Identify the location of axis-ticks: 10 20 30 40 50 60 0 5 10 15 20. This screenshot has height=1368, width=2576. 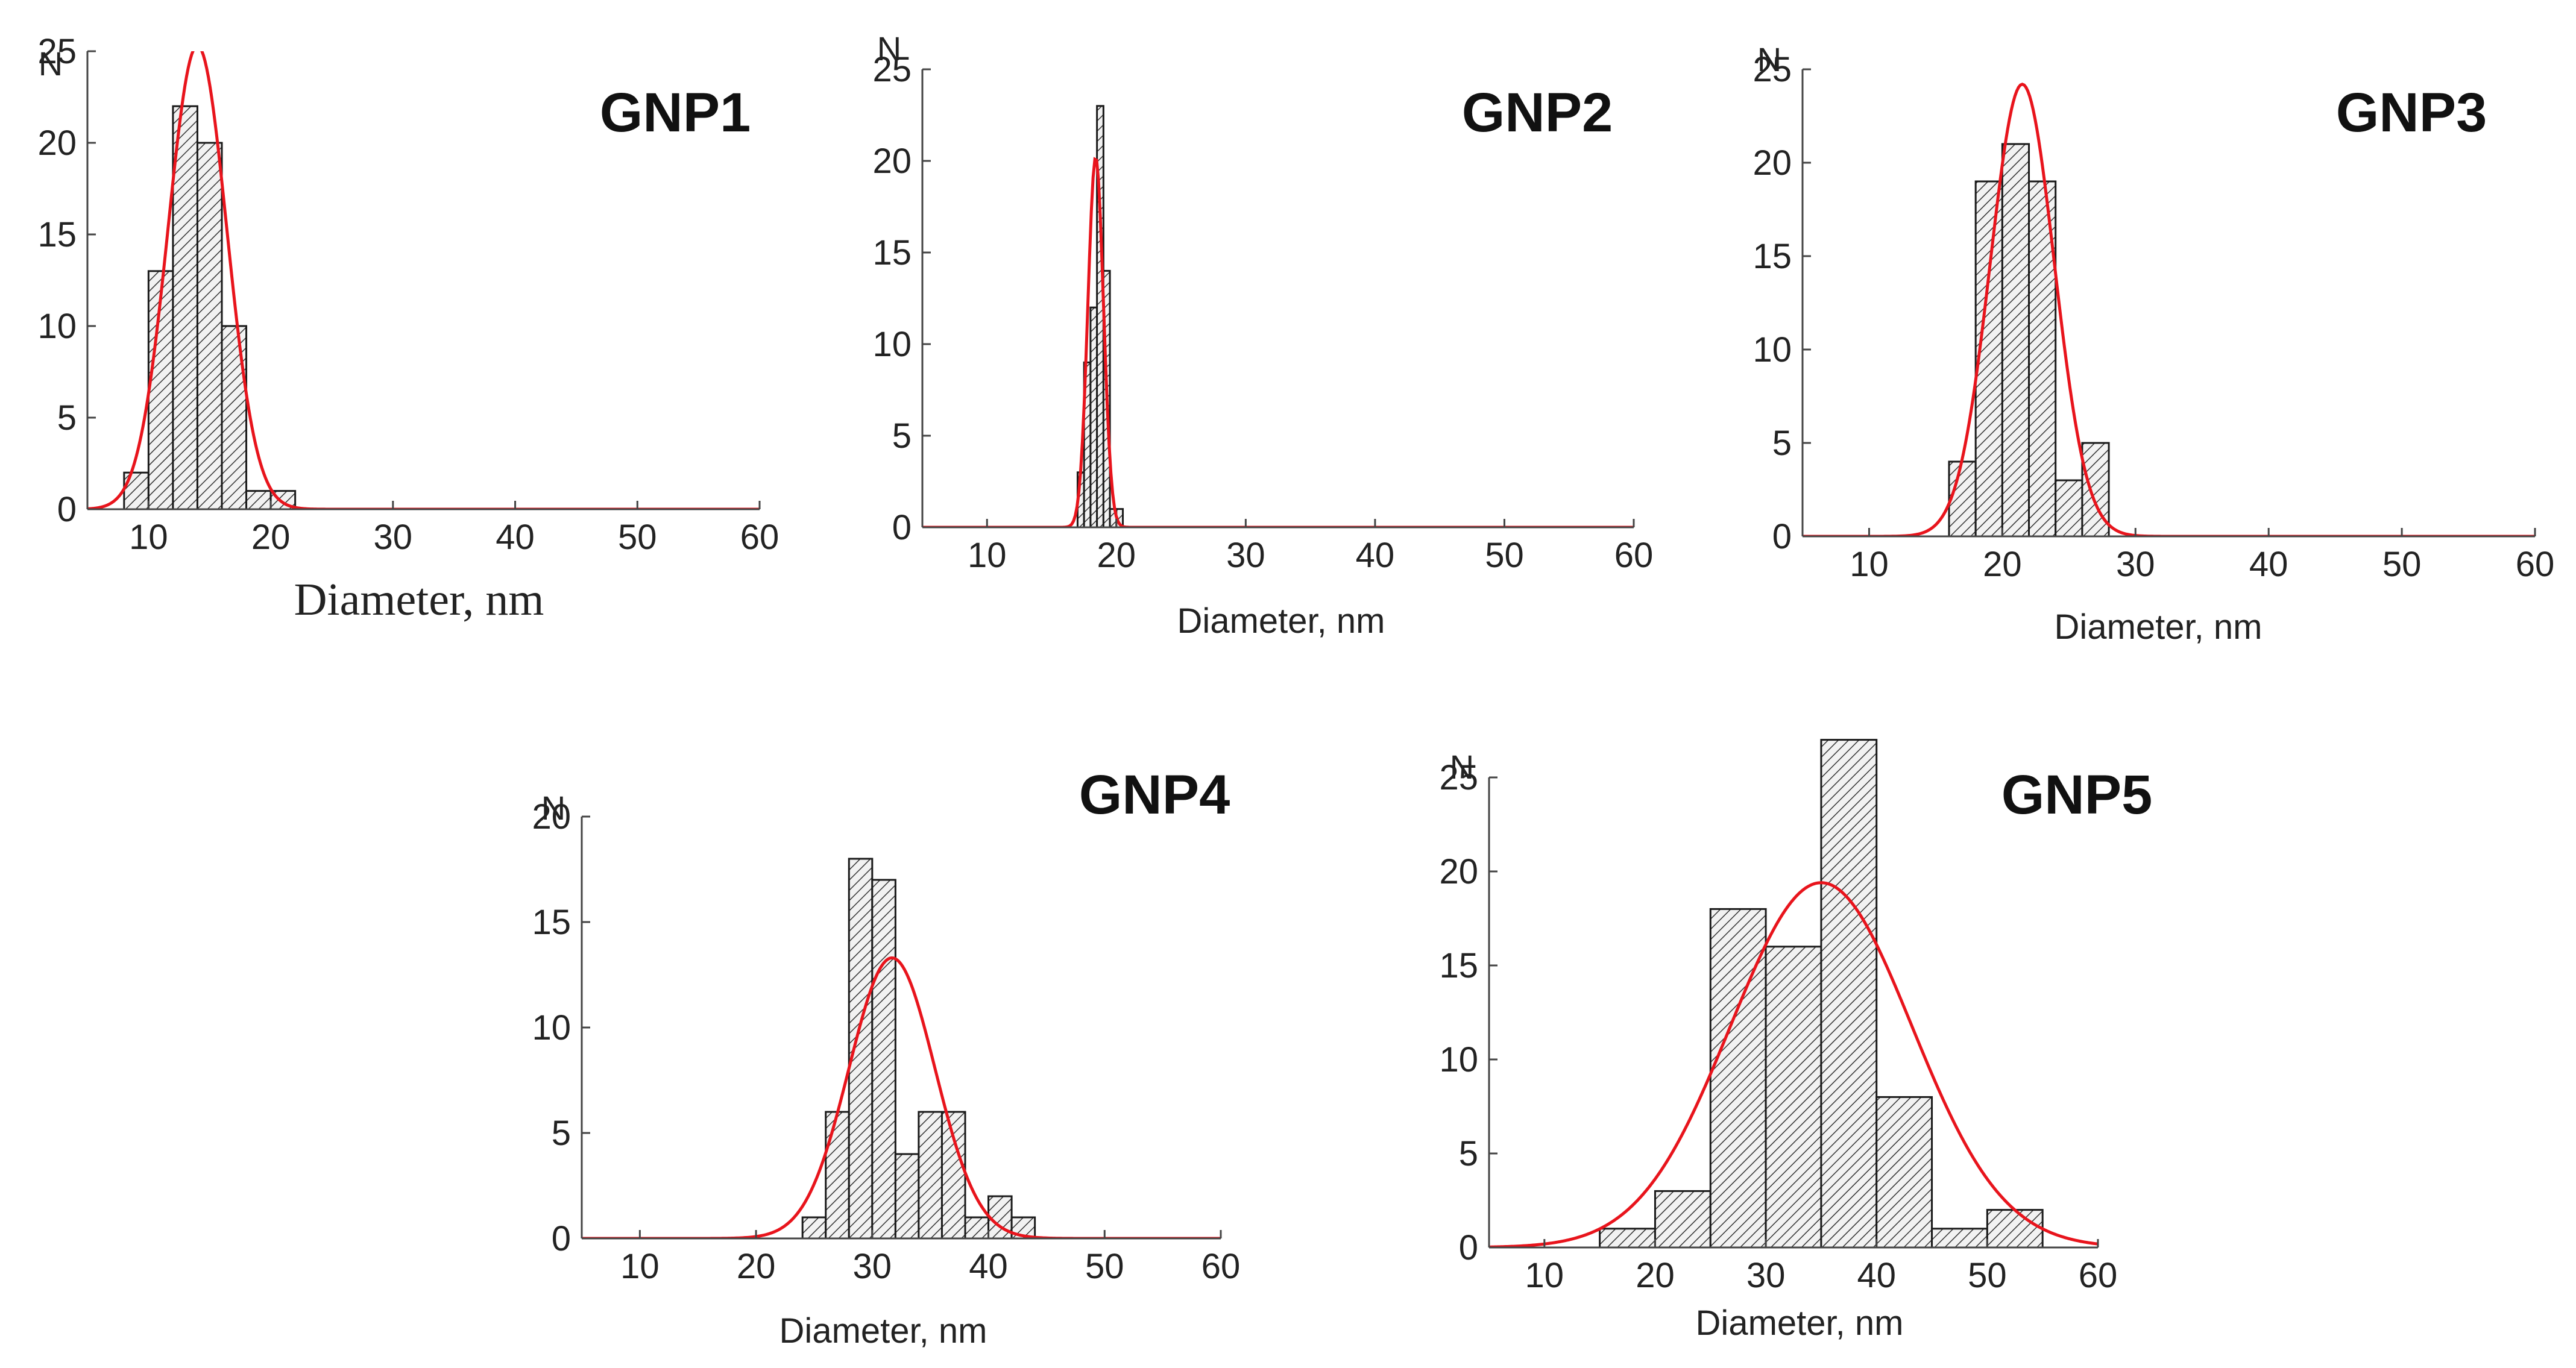
(886, 1041).